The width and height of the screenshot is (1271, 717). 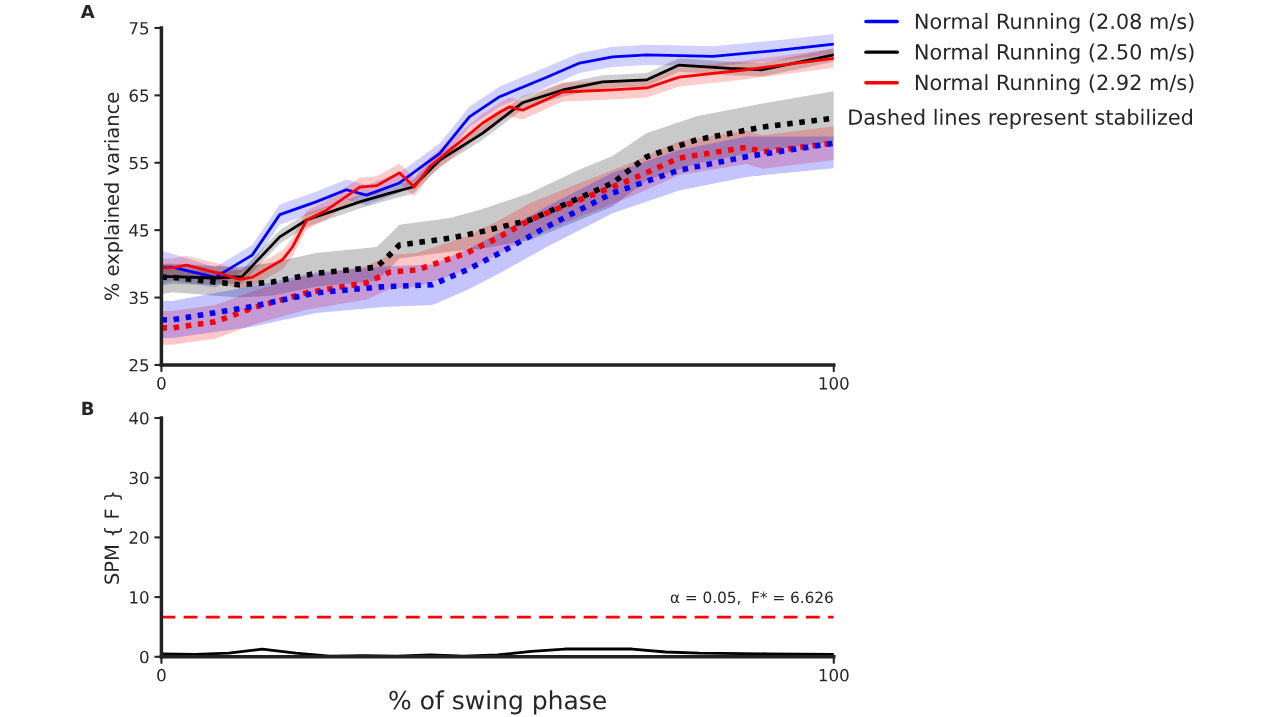 I want to click on legend-label: Normal Running (2.50 m/s), so click(x=1054, y=53).